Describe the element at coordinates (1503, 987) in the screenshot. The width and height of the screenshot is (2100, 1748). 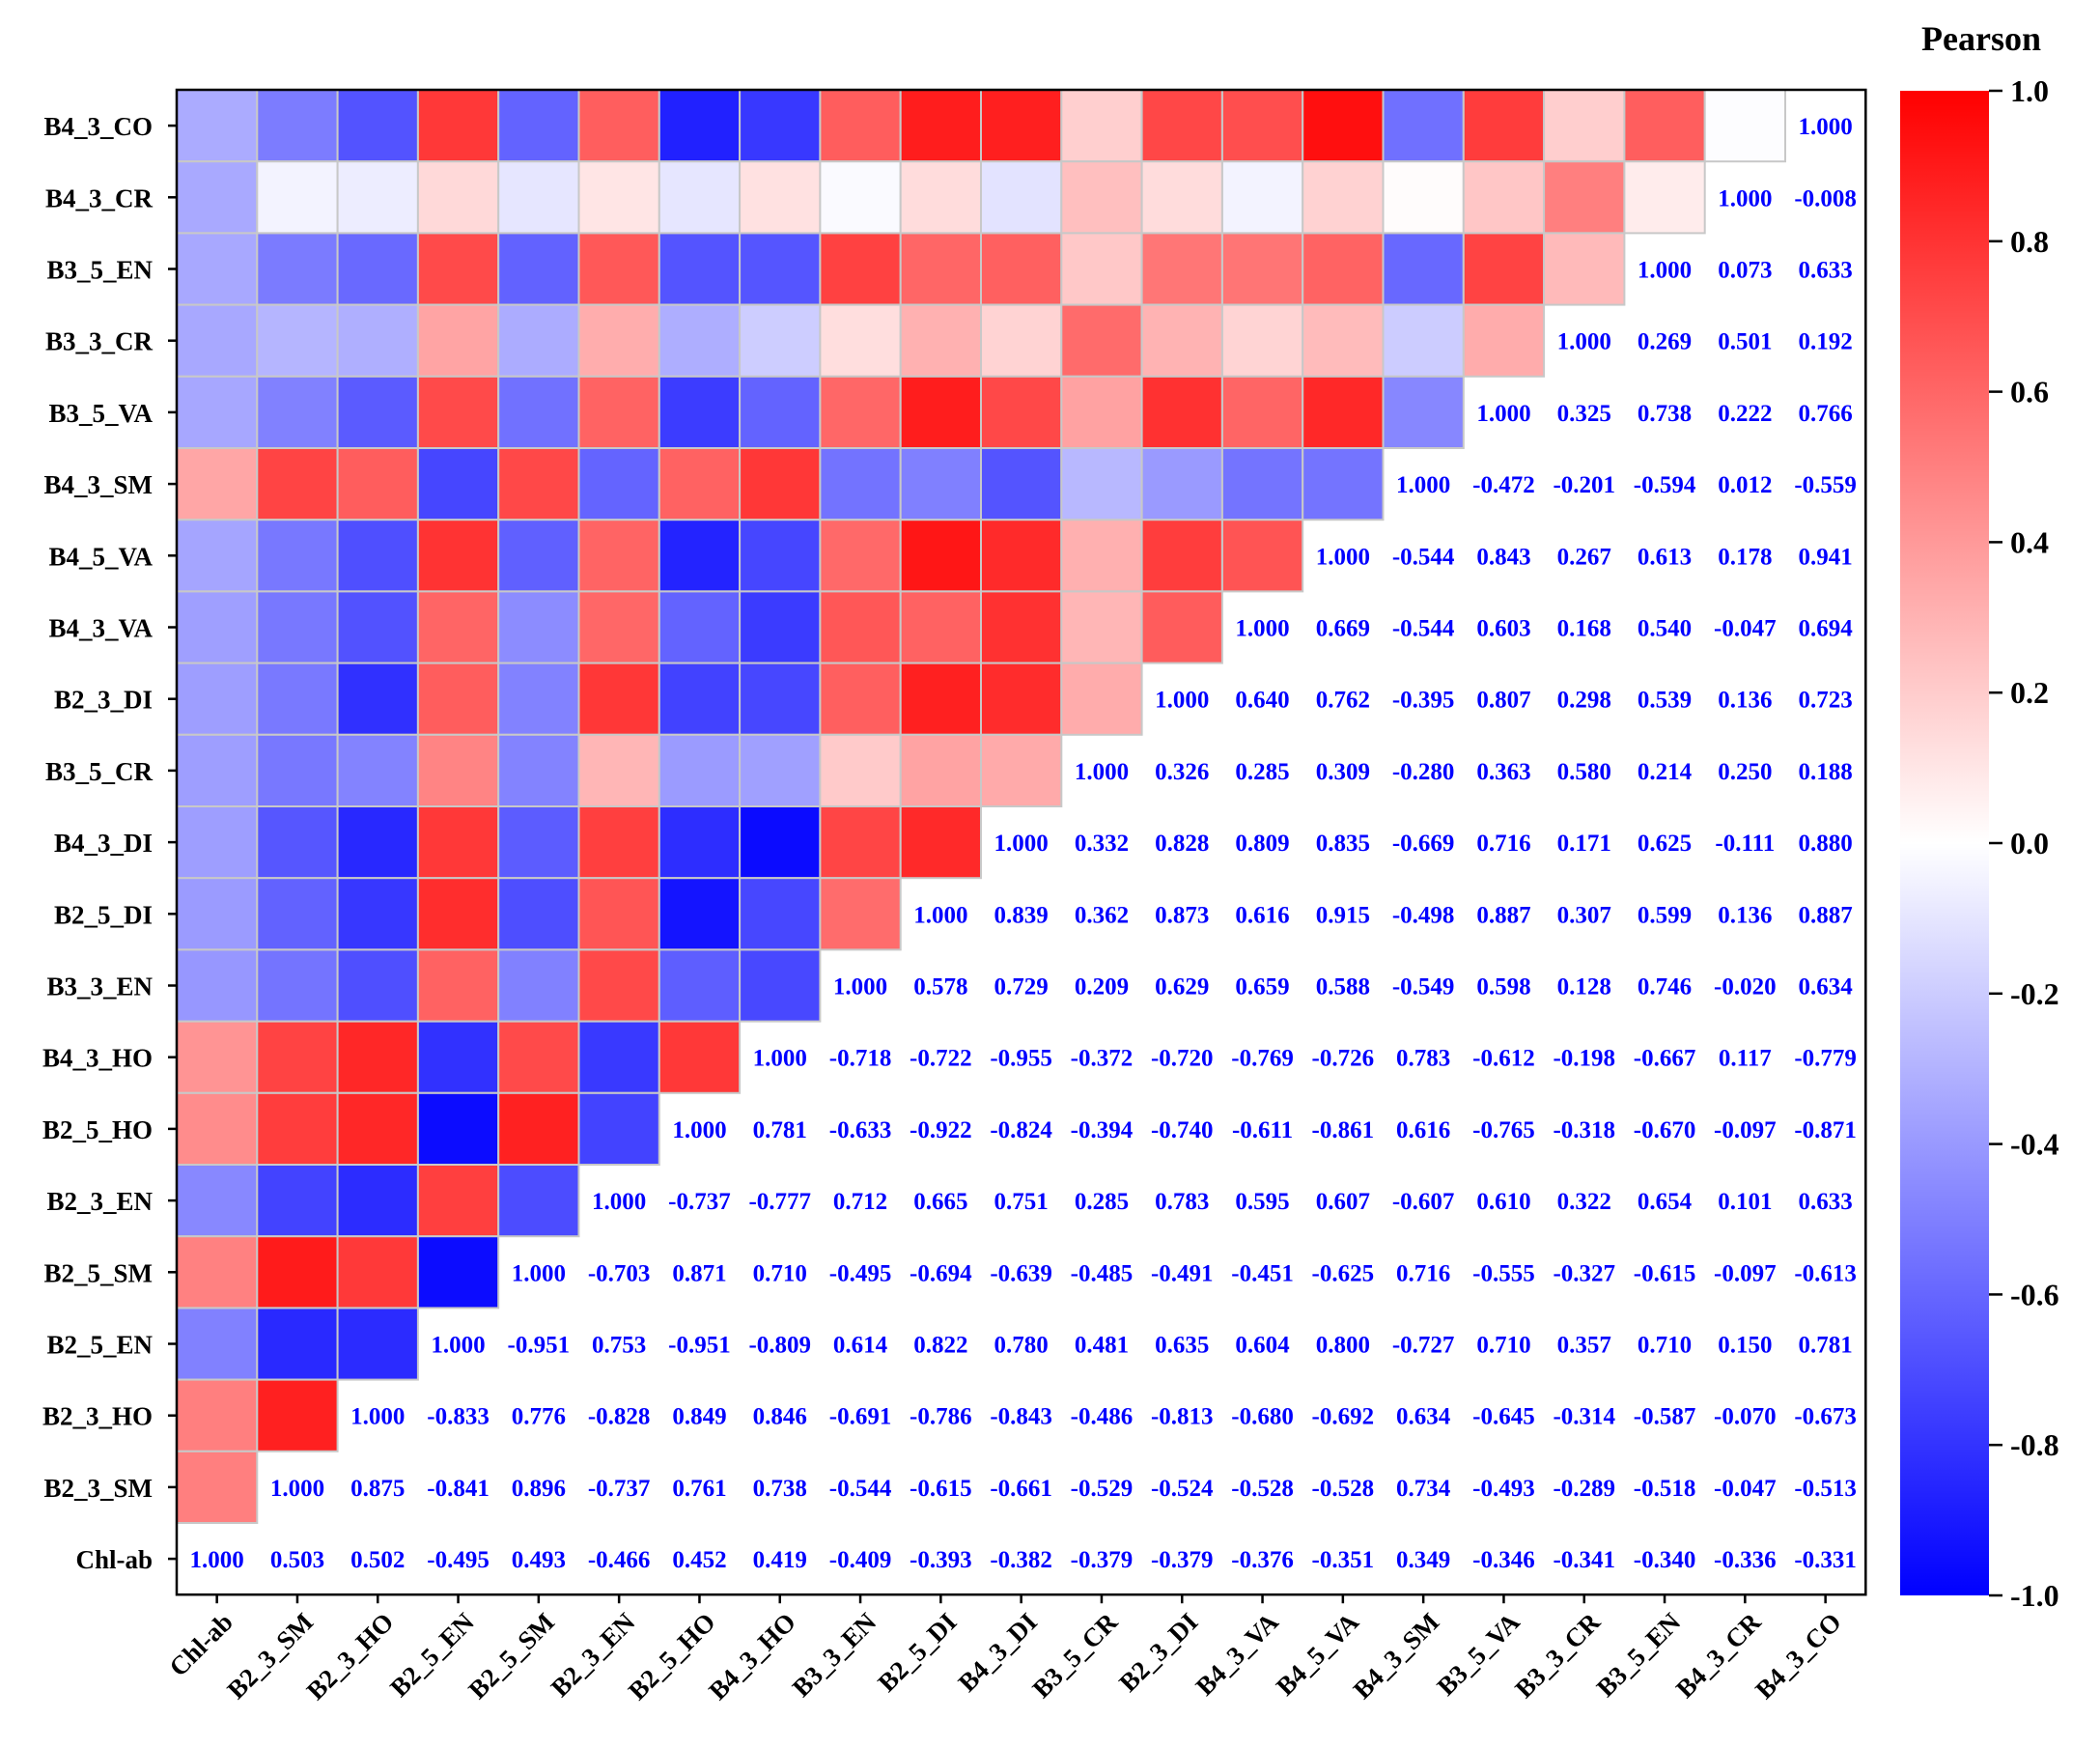
I see `value-label: 0.598` at that location.